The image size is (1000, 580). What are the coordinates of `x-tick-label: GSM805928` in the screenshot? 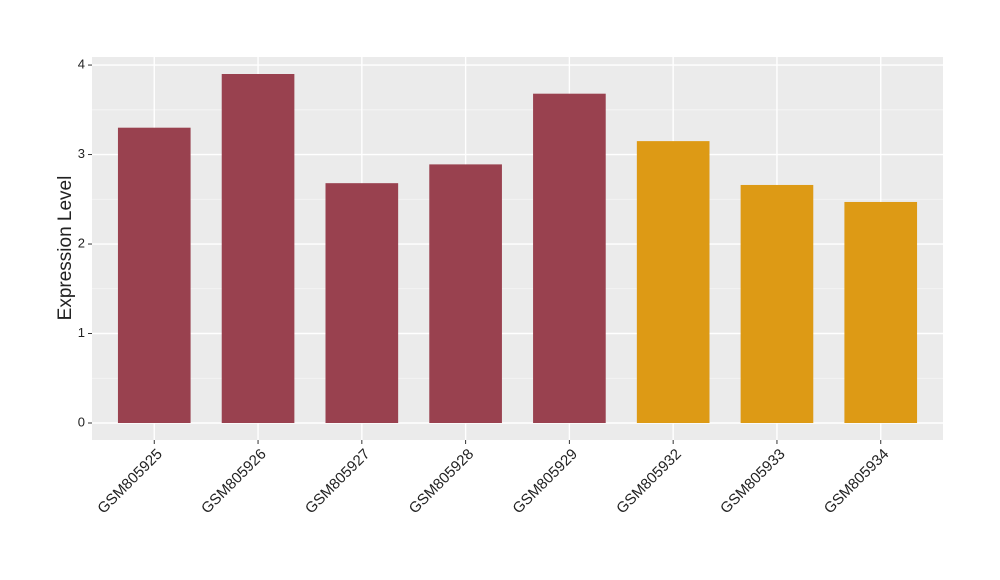 It's located at (442, 482).